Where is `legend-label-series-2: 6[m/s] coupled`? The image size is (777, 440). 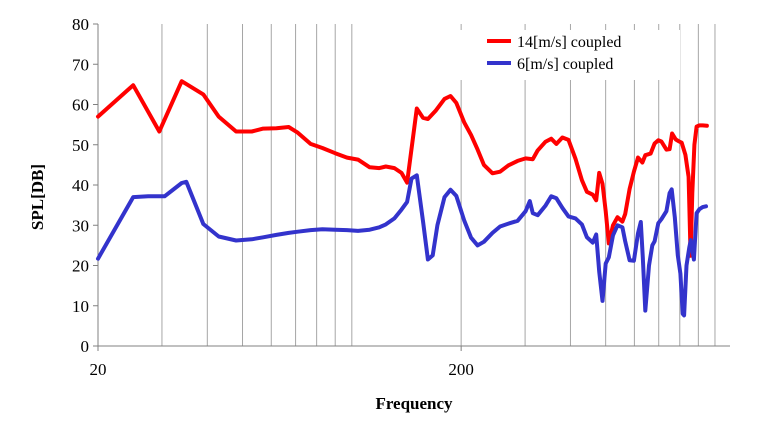 legend-label-series-2: 6[m/s] coupled is located at coordinates (565, 64).